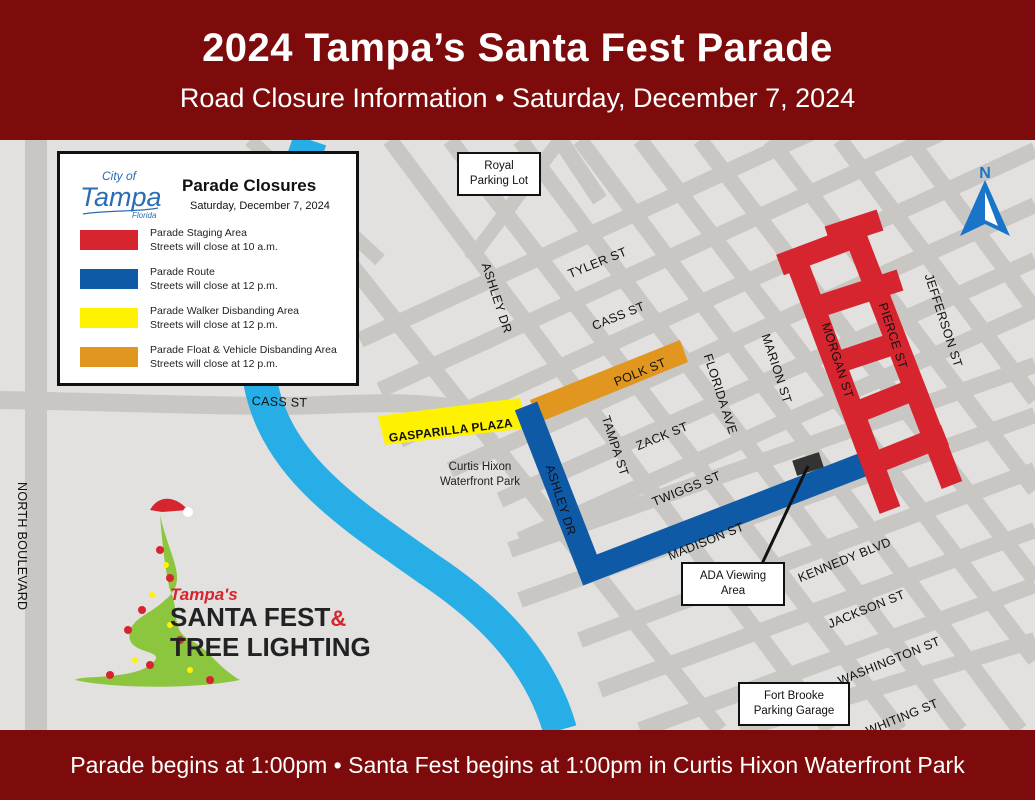 This screenshot has height=800, width=1035. I want to click on ada-viewing-marker, so click(808, 464).